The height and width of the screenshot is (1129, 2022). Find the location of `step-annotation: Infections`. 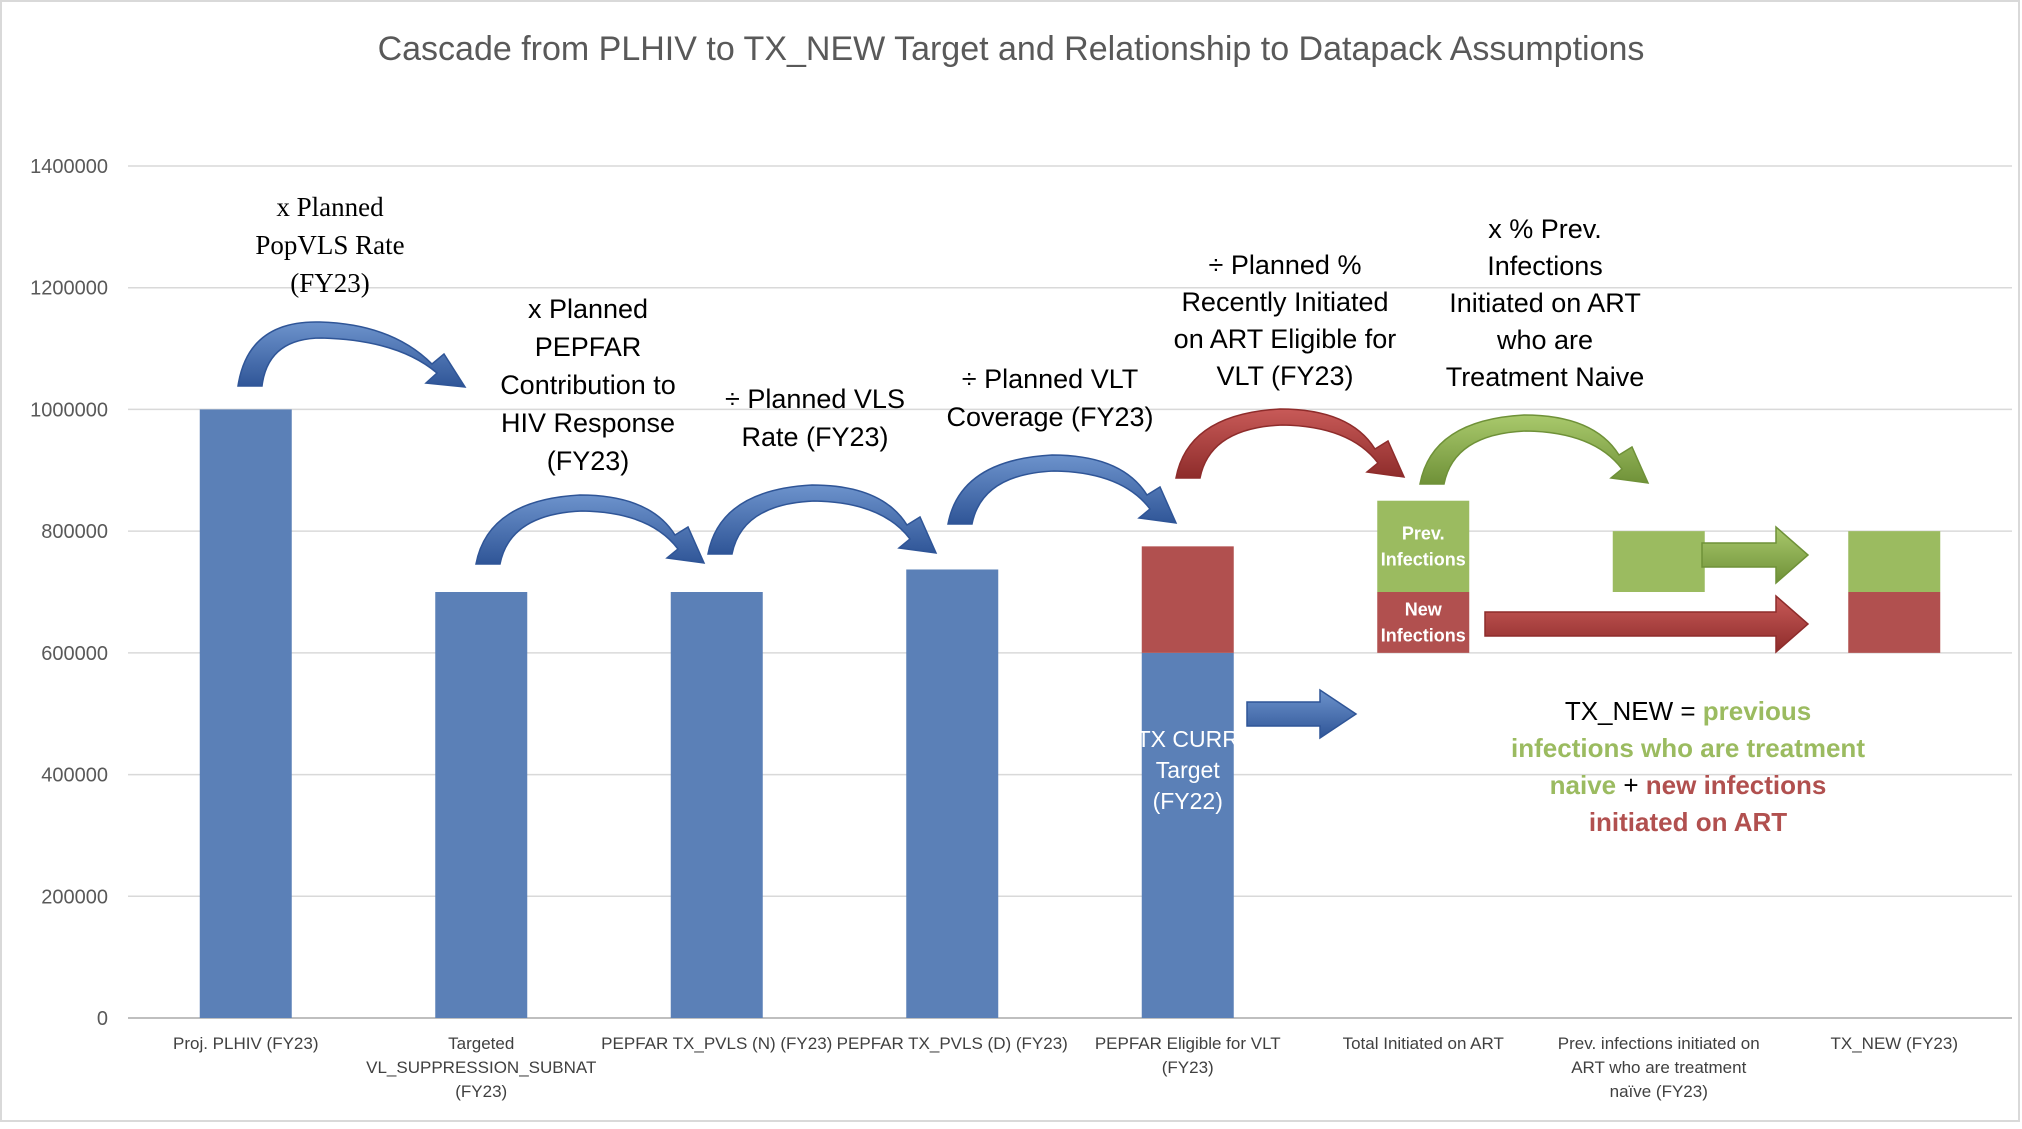

step-annotation: Infections is located at coordinates (1545, 266).